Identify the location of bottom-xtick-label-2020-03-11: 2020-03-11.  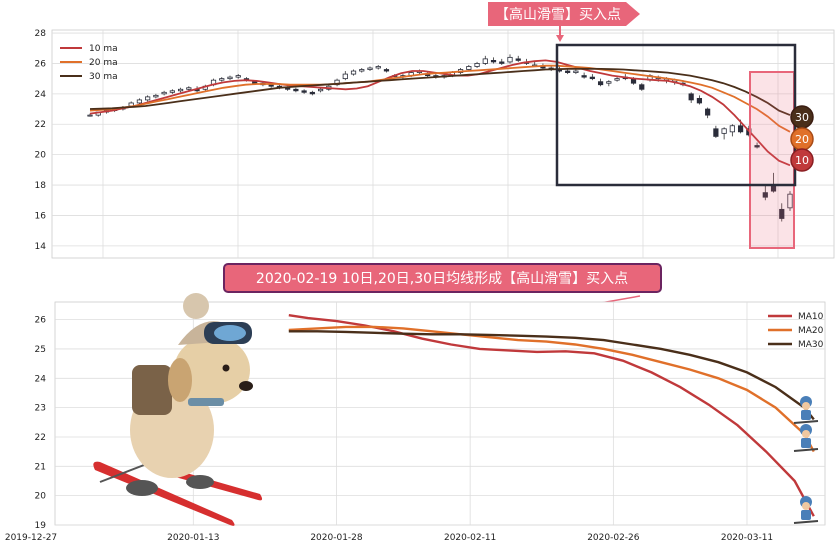
(747, 538).